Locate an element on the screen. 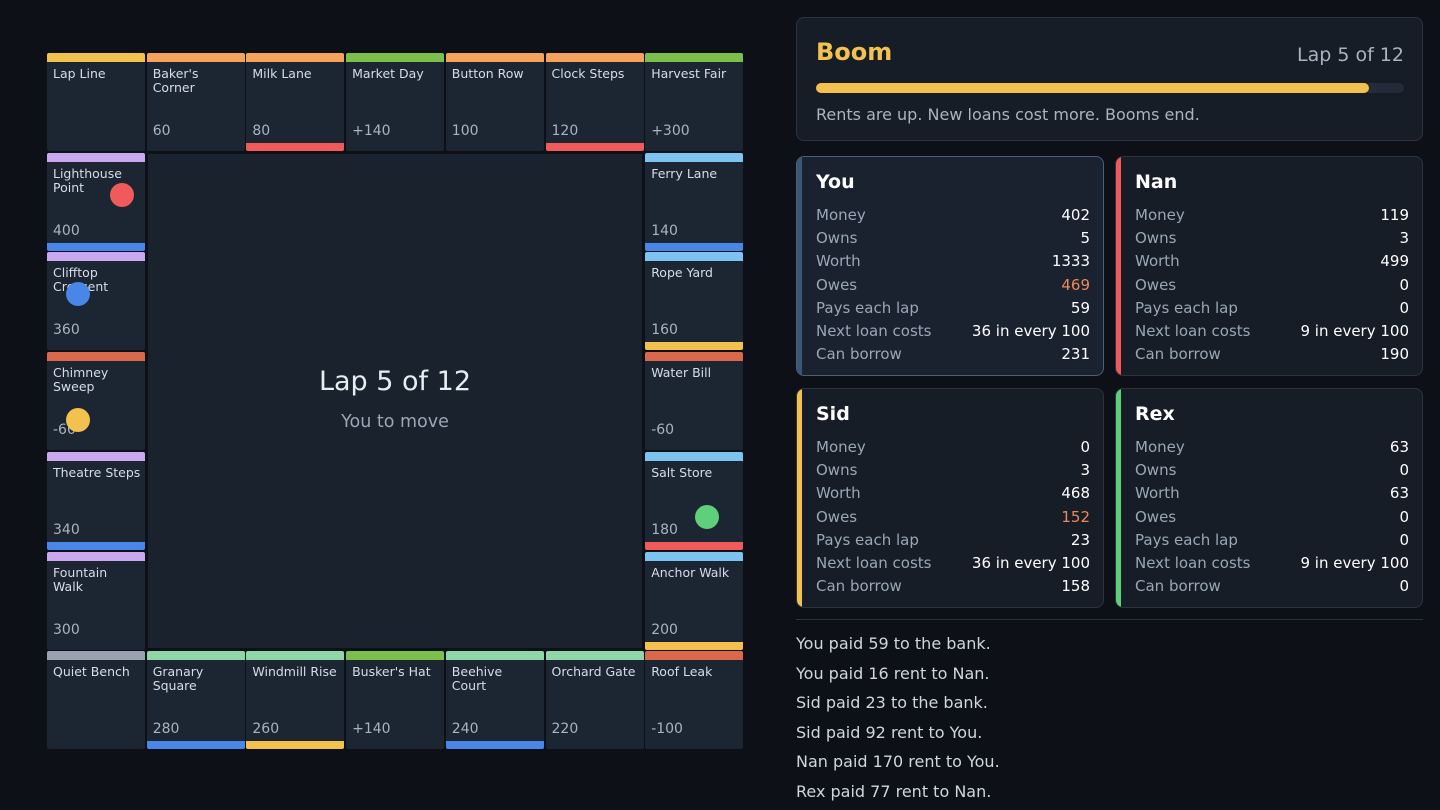 The width and height of the screenshot is (1440, 810). stat-value: 9 in every 100 is located at coordinates (1354, 562).